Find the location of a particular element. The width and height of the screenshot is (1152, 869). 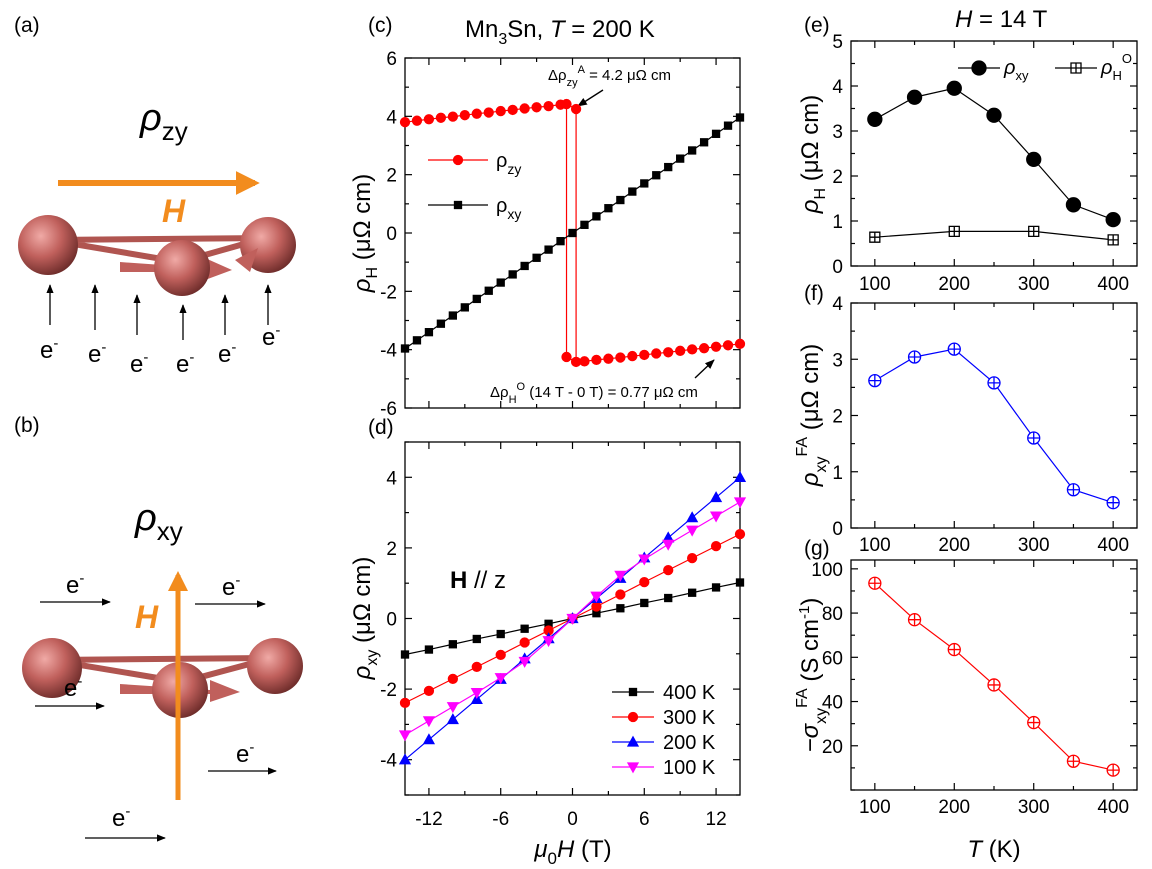

plot-frame is located at coordinates (994, 415).